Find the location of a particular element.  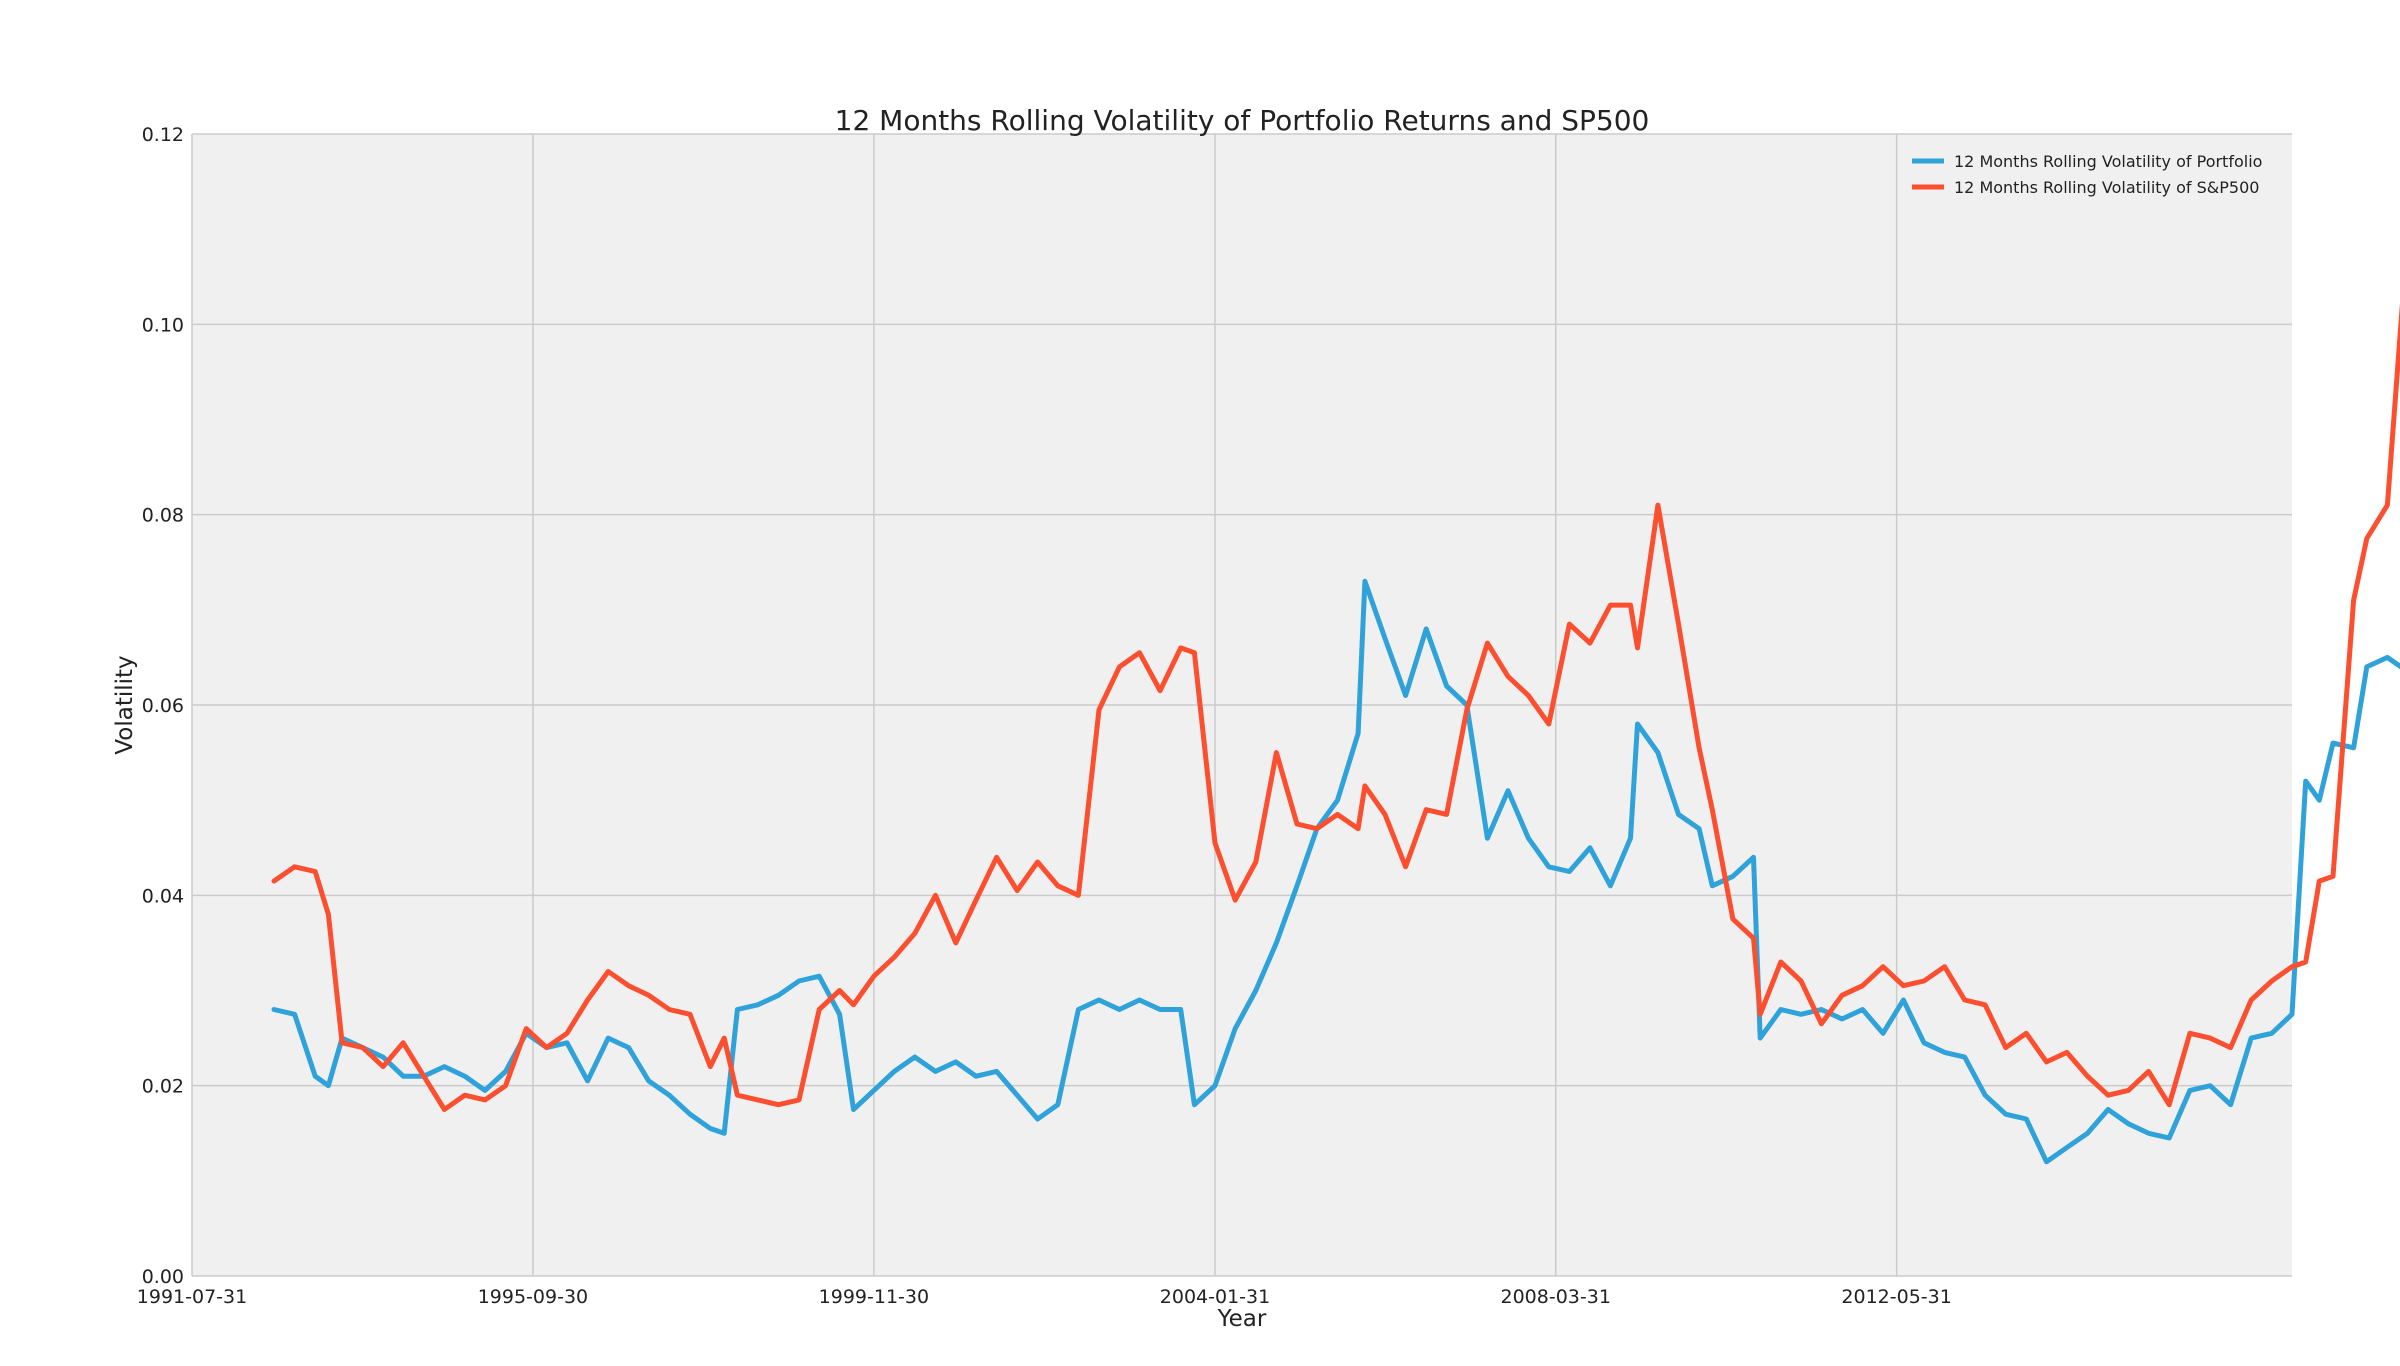

y-tick-label: 0.12 is located at coordinates (163, 135).